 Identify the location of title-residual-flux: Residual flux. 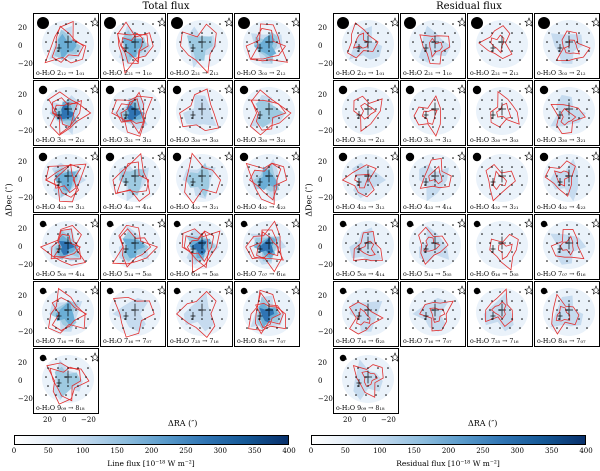
(469, 6).